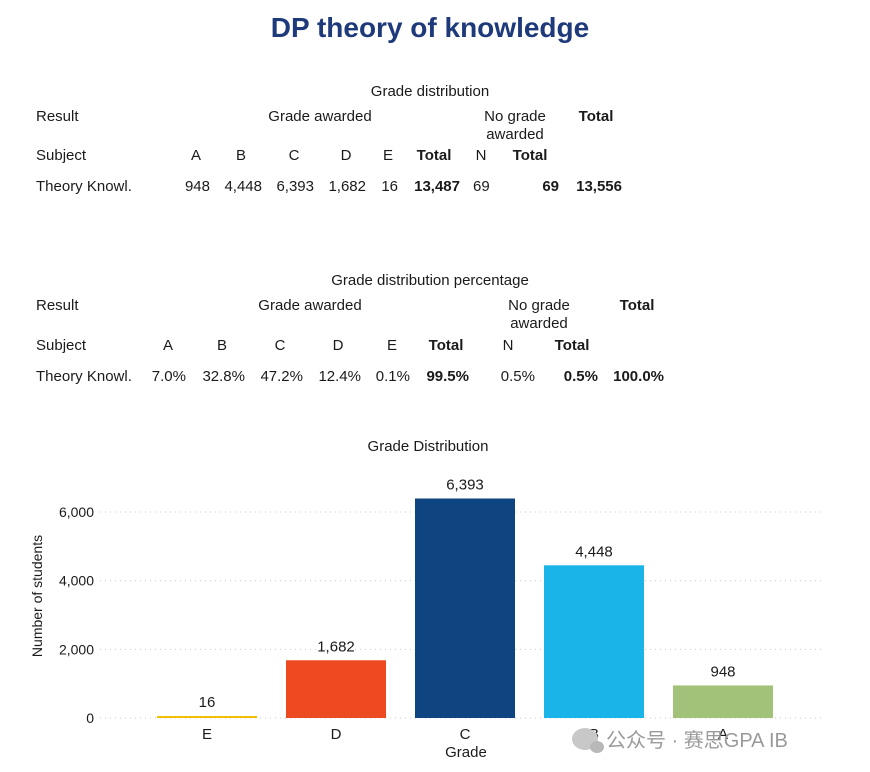 The width and height of the screenshot is (870, 772). What do you see at coordinates (722, 671) in the screenshot?
I see `bar-value-label: 948` at bounding box center [722, 671].